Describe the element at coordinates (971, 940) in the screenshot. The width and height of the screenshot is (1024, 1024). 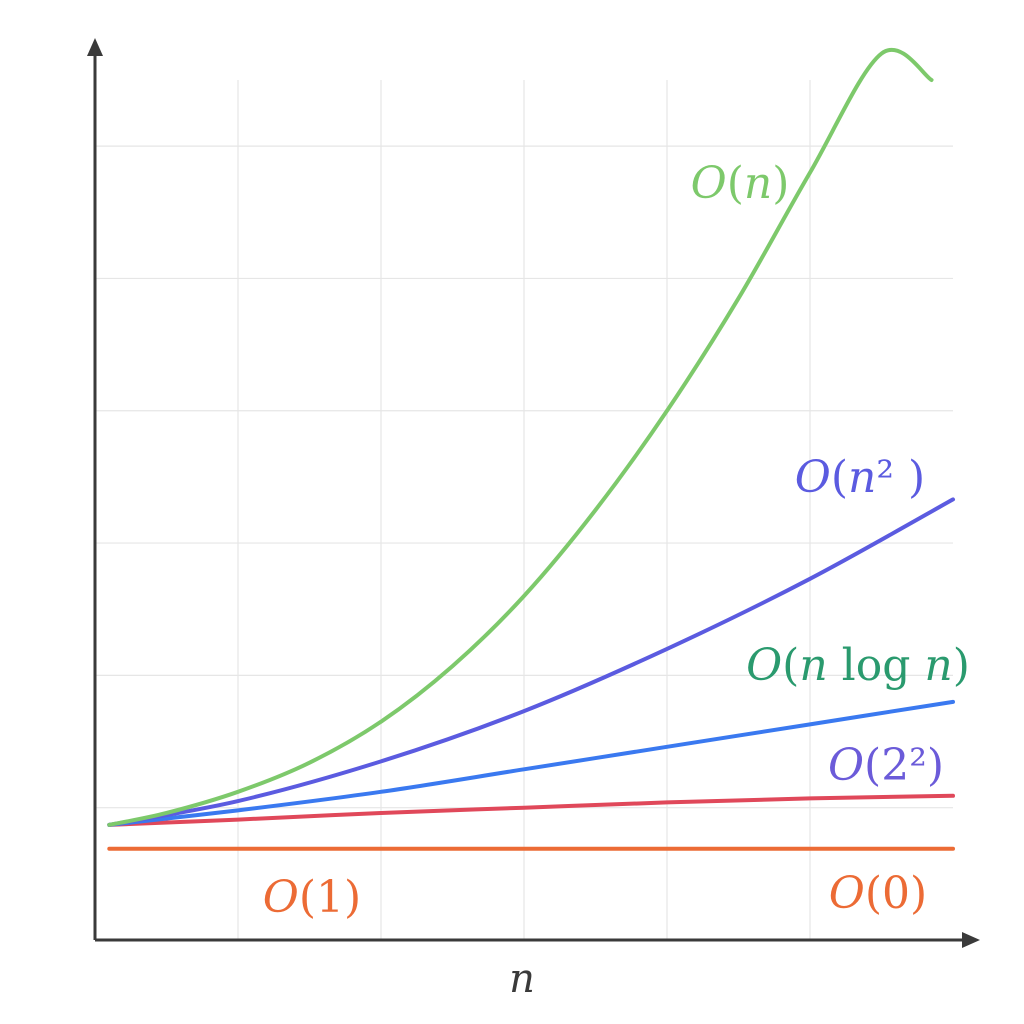
I see `x-axis-arrow` at that location.